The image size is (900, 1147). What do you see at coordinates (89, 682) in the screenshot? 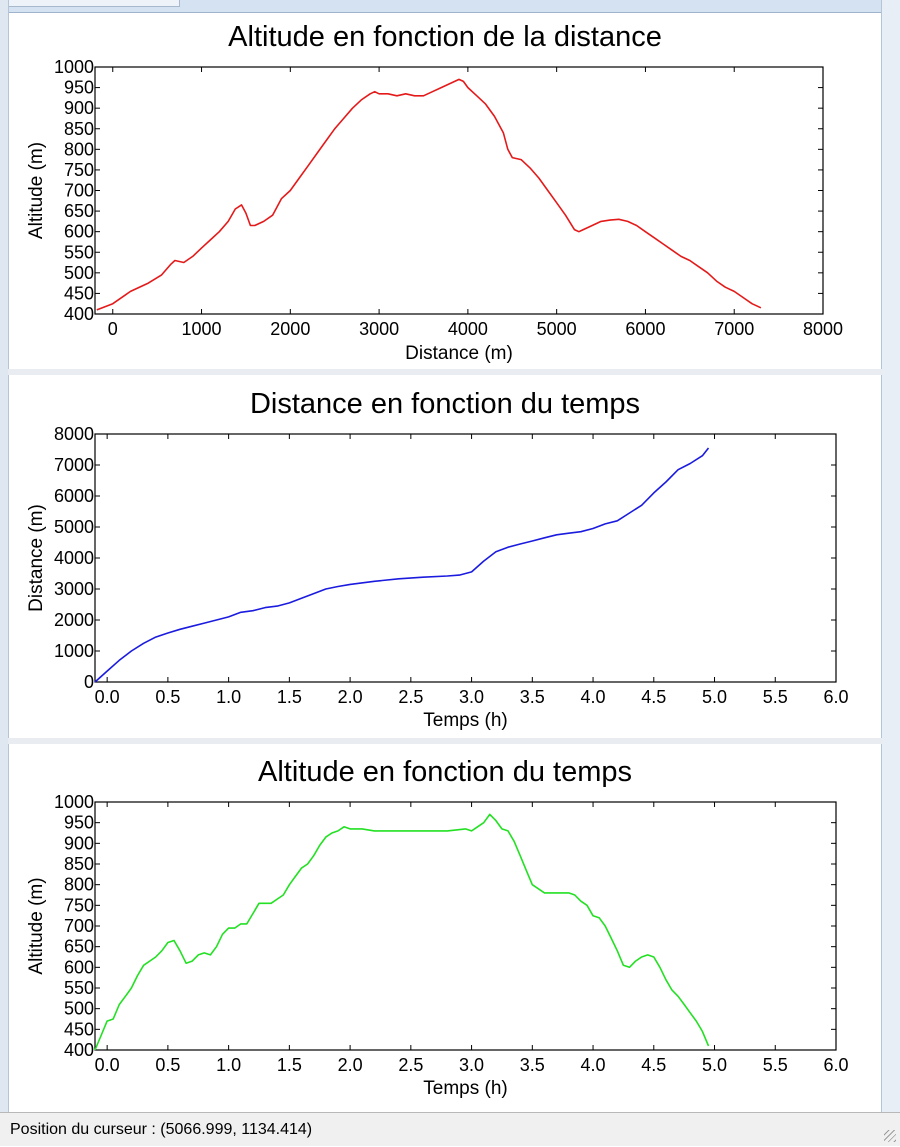
I see `y-tick-label: 0` at bounding box center [89, 682].